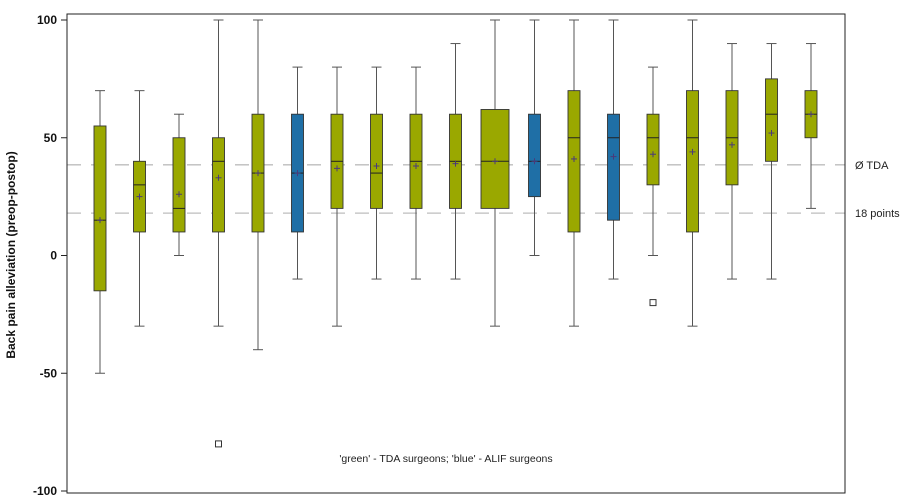  I want to click on reference-label-18-points: 18 points, so click(877, 214).